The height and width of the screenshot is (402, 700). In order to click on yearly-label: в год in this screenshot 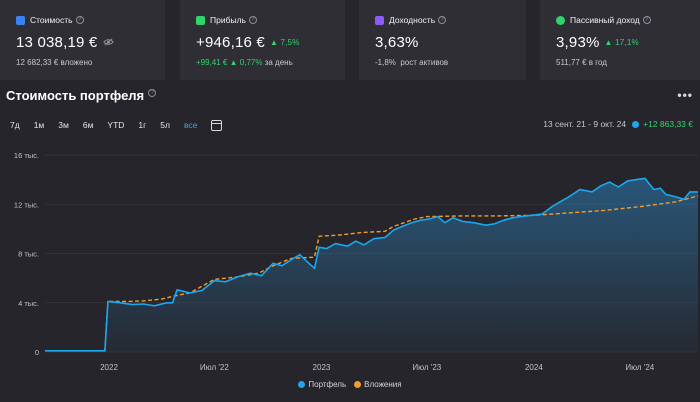, I will do `click(597, 62)`.